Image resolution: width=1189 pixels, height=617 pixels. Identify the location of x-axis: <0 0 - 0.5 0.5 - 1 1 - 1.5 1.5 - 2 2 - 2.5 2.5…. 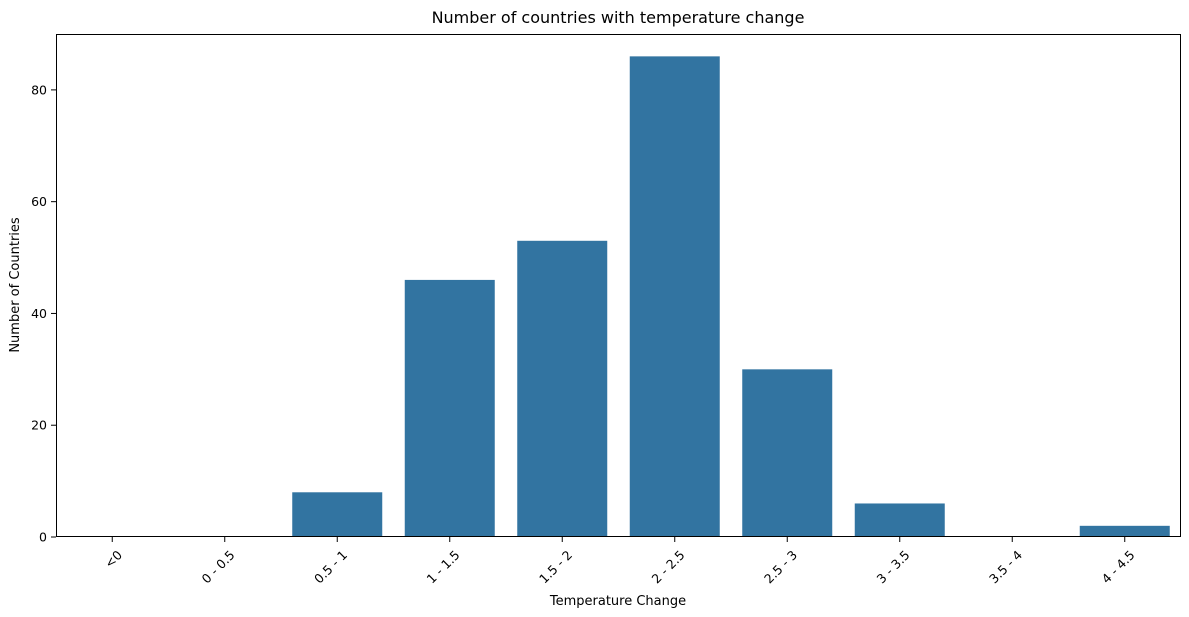
(620, 561).